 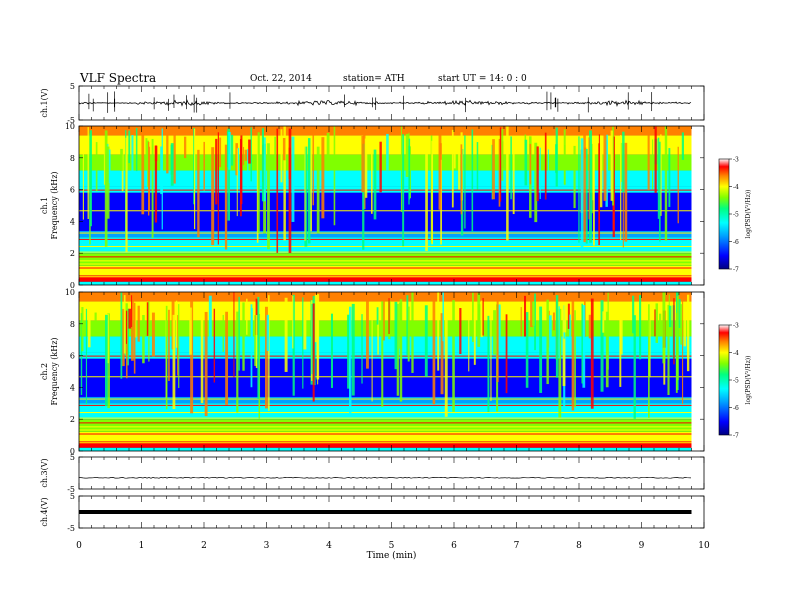 What do you see at coordinates (329, 546) in the screenshot?
I see `x-tick-label: 4` at bounding box center [329, 546].